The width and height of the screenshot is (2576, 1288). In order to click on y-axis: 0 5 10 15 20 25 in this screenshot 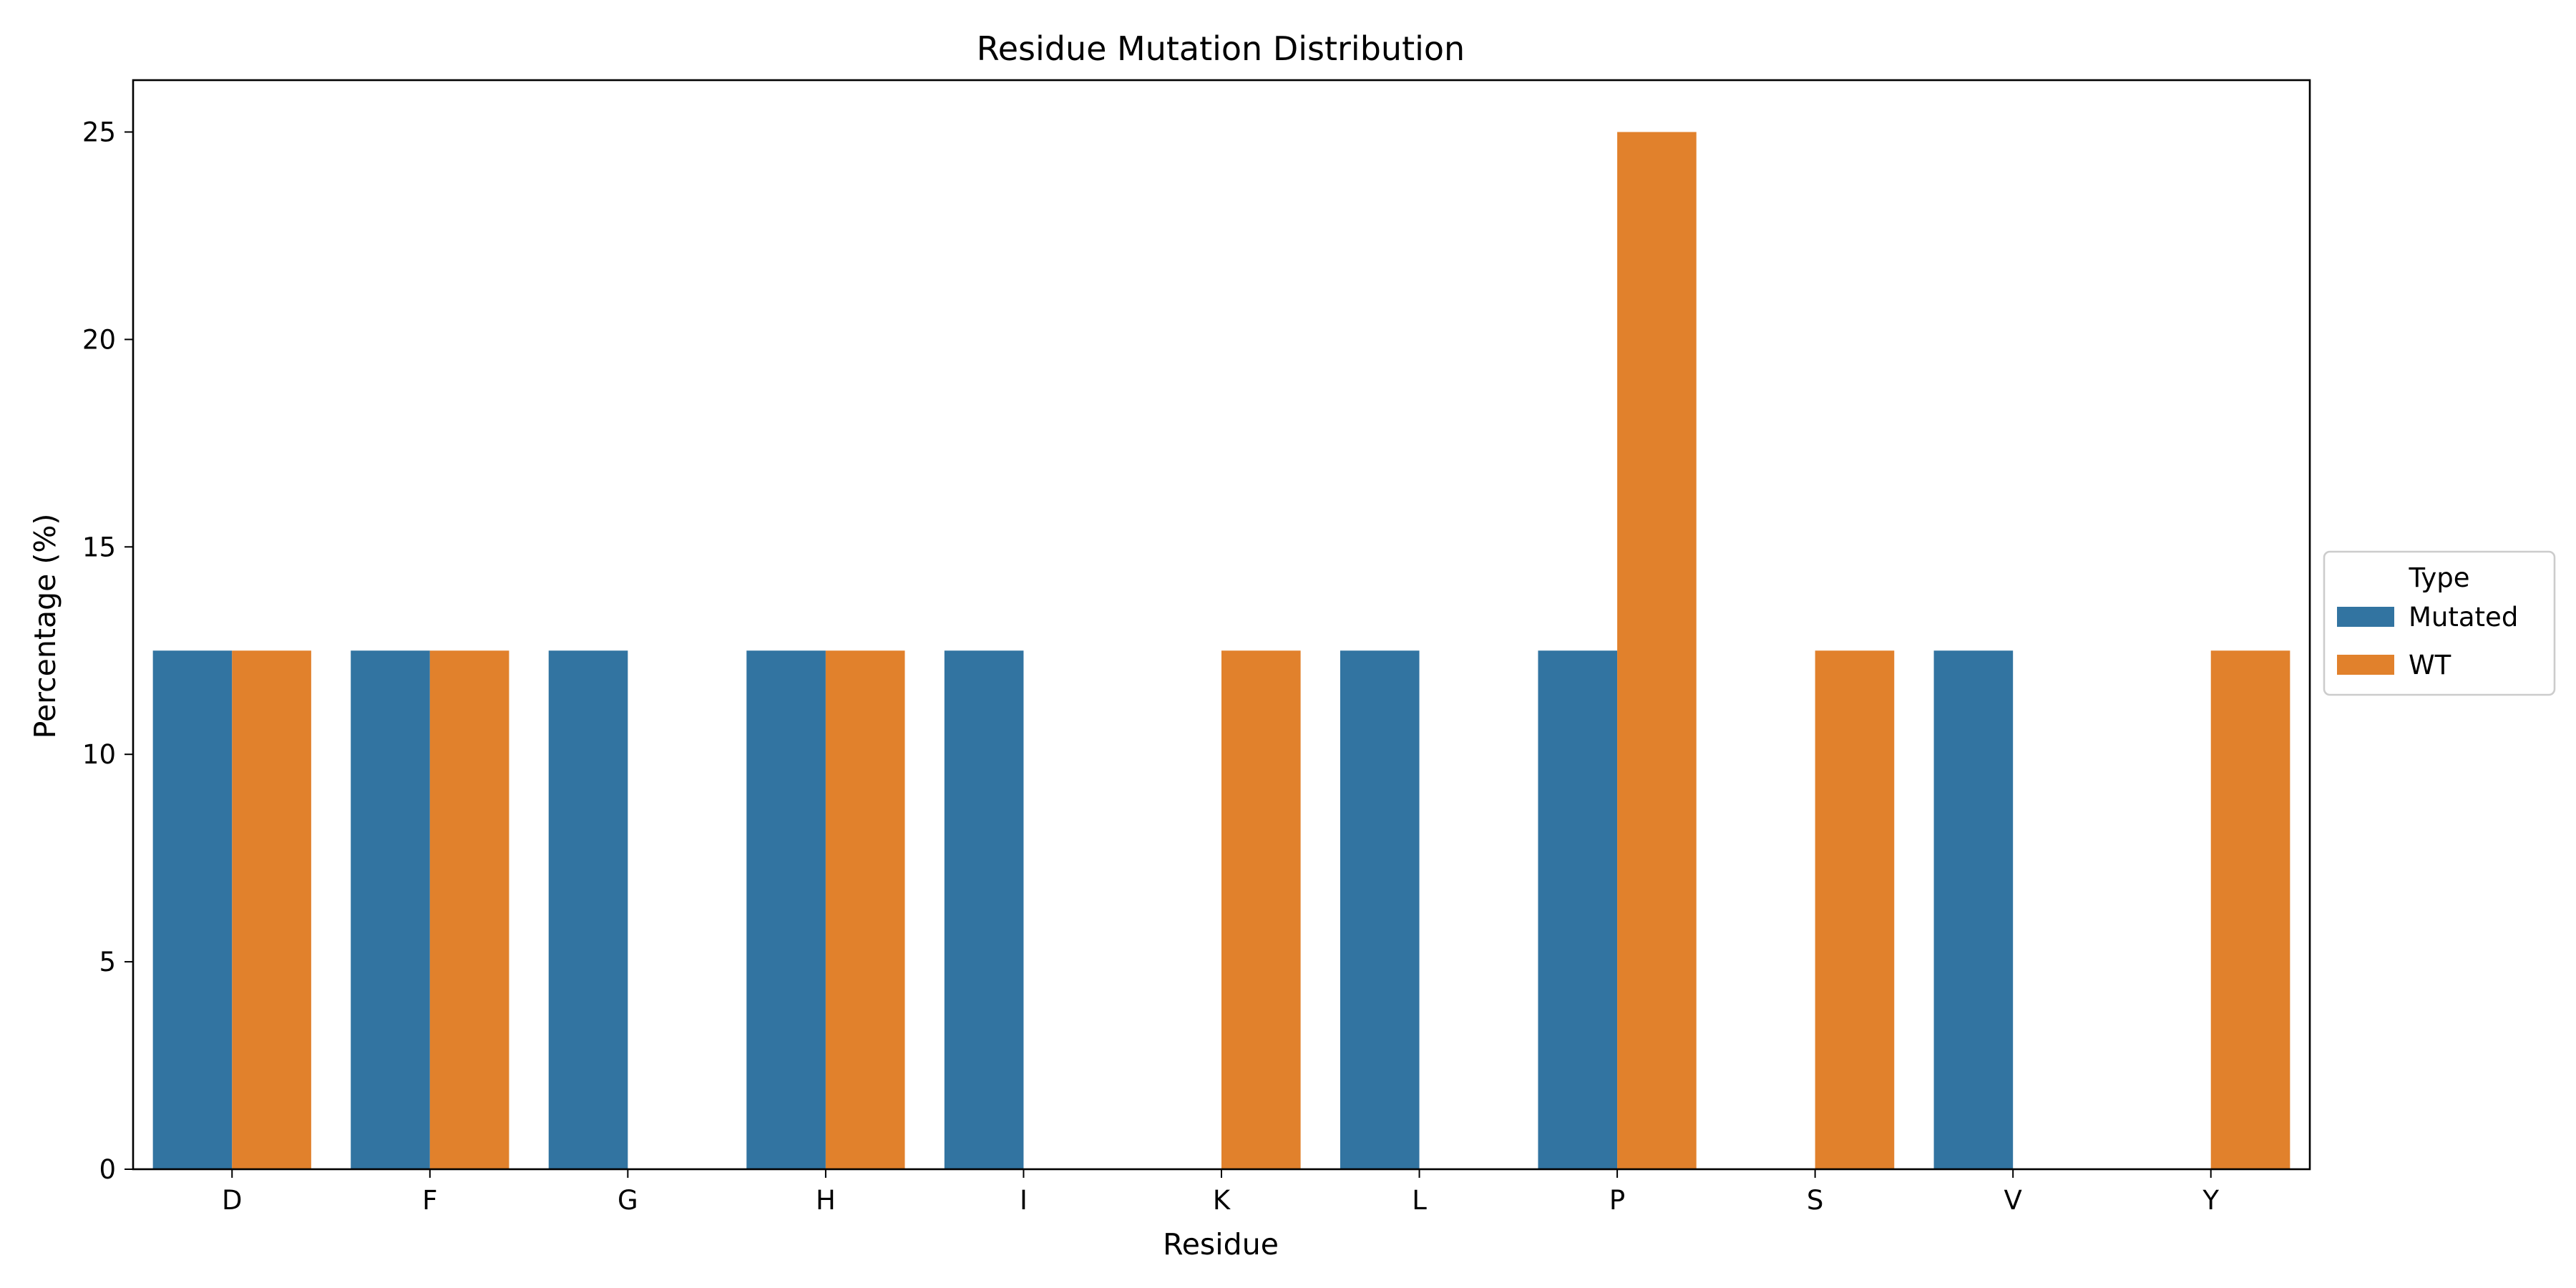, I will do `click(107, 651)`.